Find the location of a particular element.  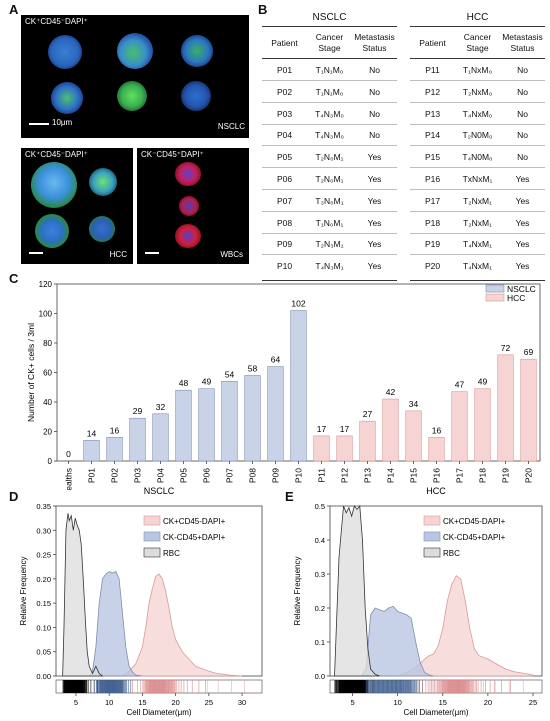

bar-value-label: 14 is located at coordinates (92, 433).